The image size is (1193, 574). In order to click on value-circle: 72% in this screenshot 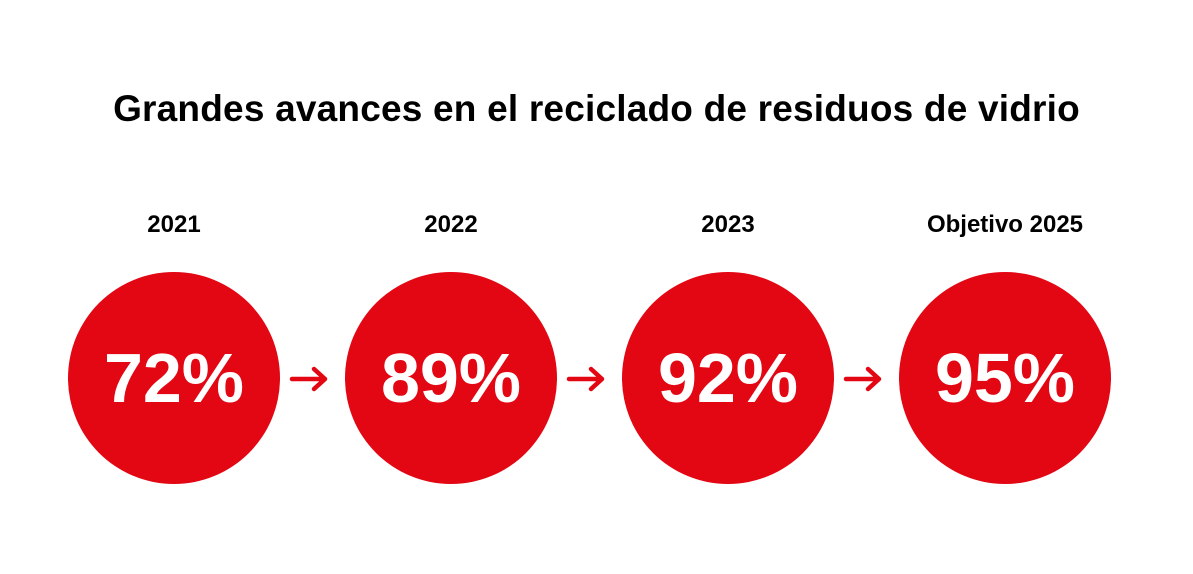, I will do `click(174, 378)`.